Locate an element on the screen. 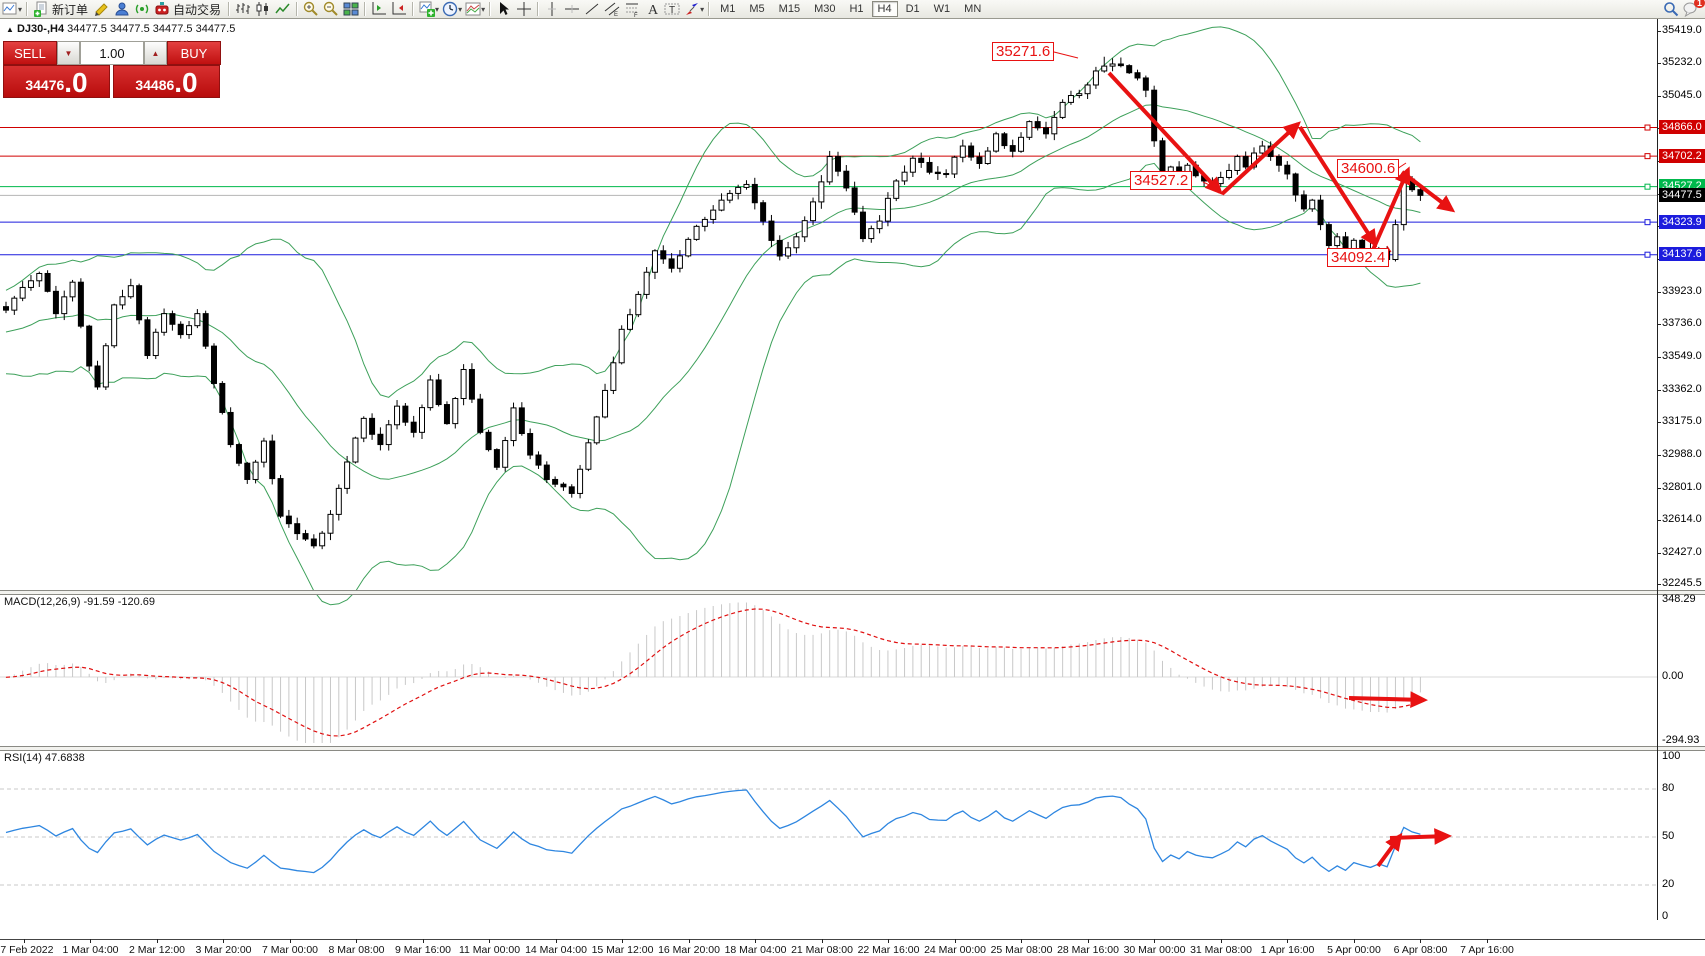  time-axis-label: 9 Mar 16:00 is located at coordinates (423, 950).